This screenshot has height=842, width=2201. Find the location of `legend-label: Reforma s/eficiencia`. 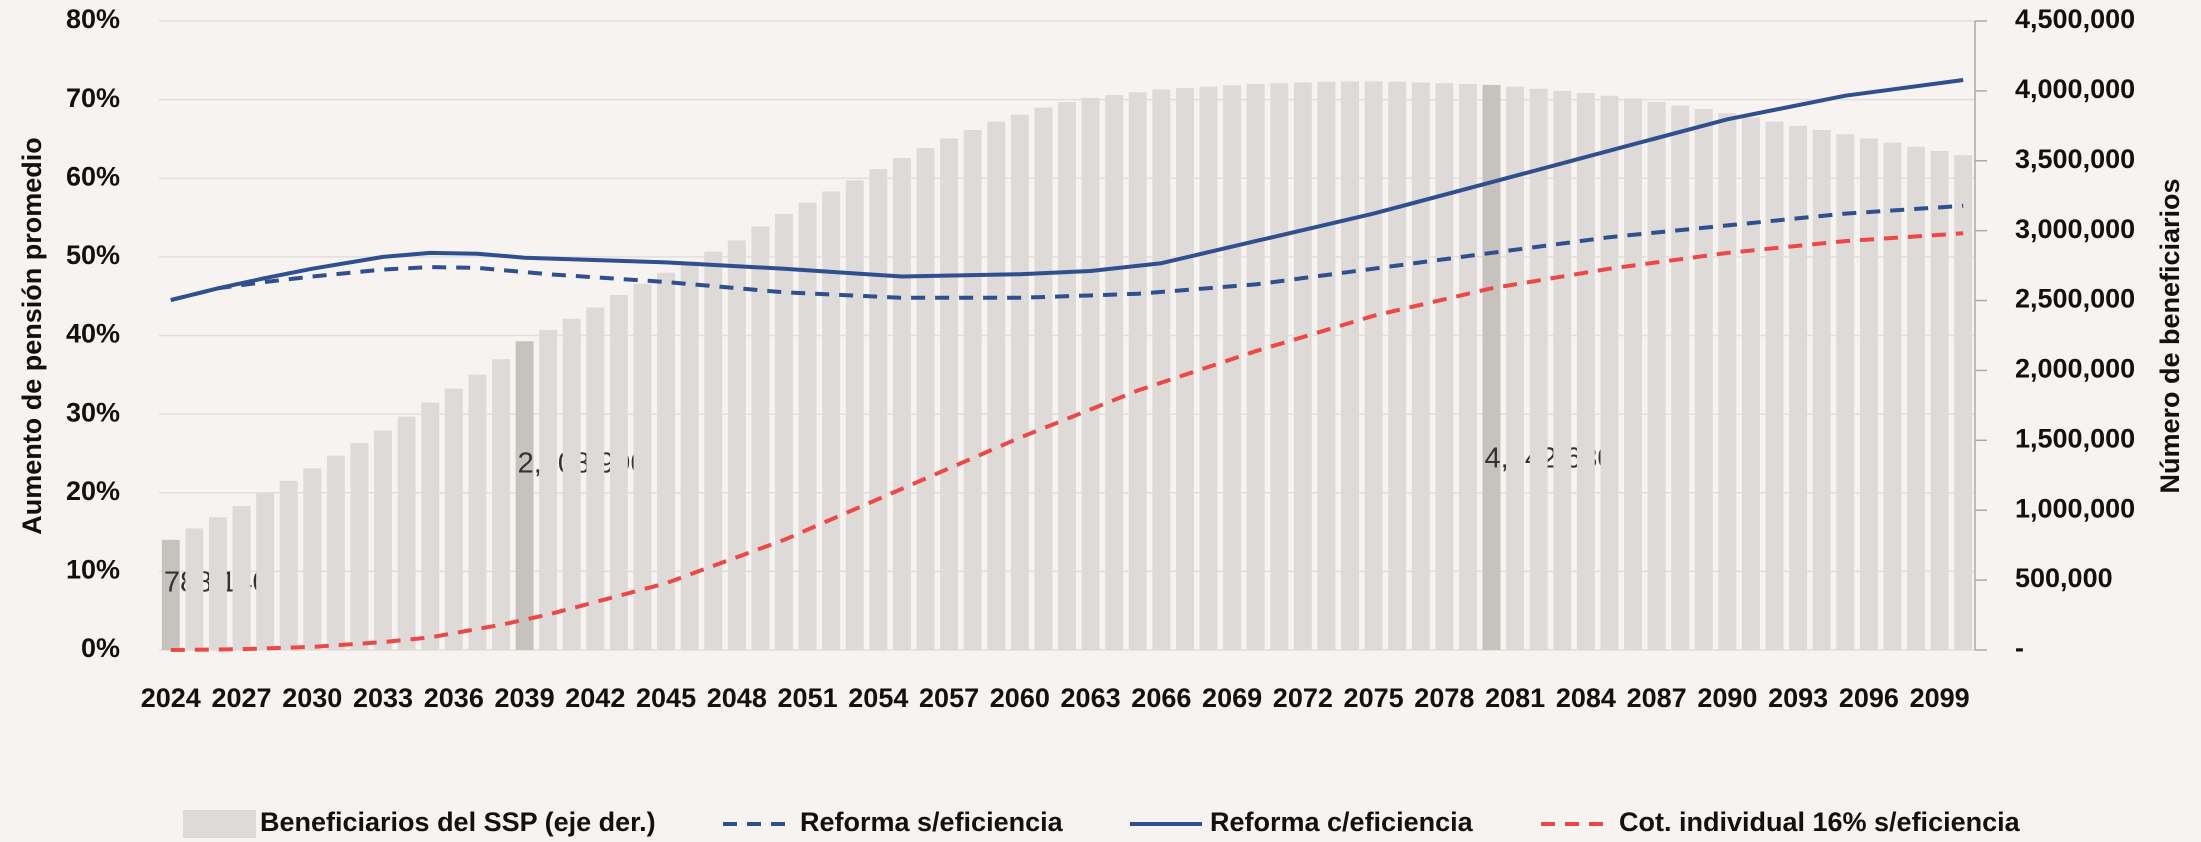

legend-label: Reforma s/eficiencia is located at coordinates (932, 822).